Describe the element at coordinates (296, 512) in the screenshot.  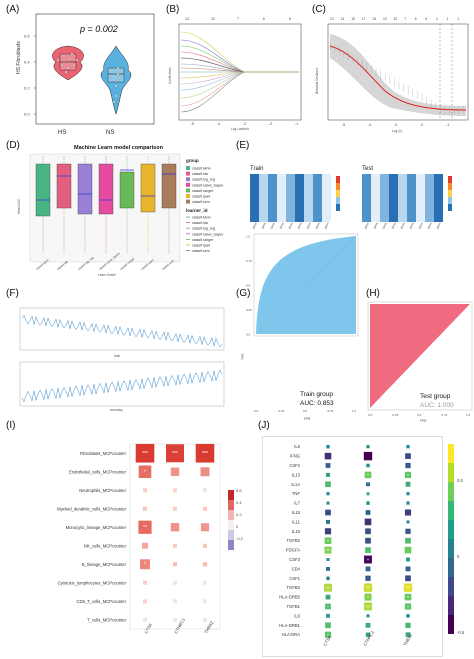
I see `row-label: IL15` at that location.